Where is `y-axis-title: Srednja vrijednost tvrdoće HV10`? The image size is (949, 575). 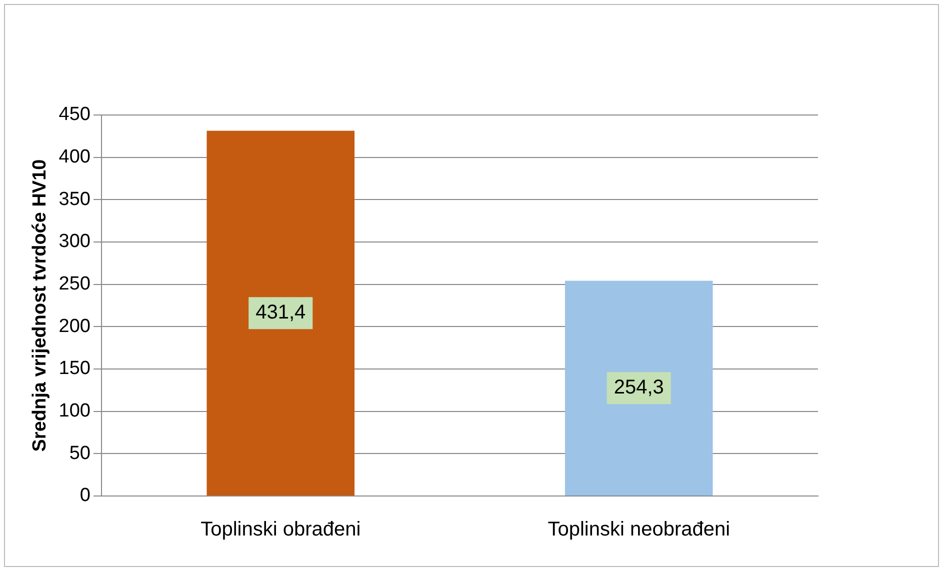 y-axis-title: Srednja vrijednost tvrdoće HV10 is located at coordinates (40, 305).